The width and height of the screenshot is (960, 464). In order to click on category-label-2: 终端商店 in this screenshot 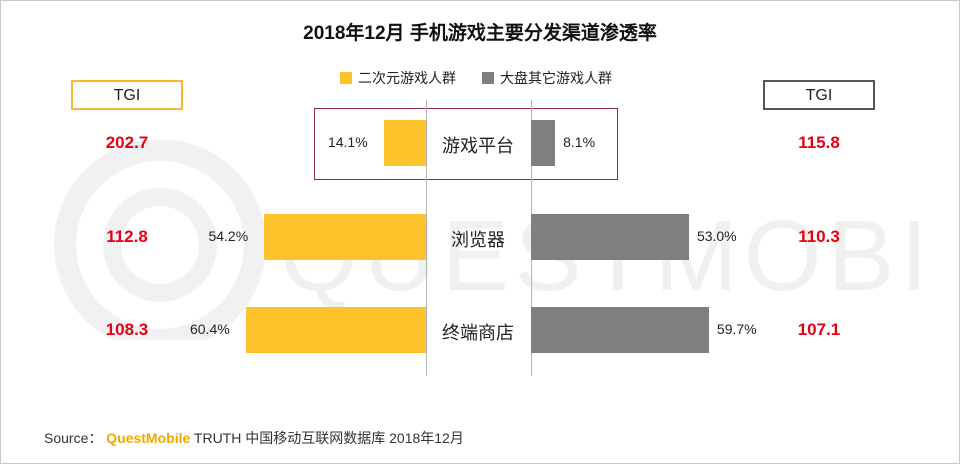, I will do `click(478, 333)`.